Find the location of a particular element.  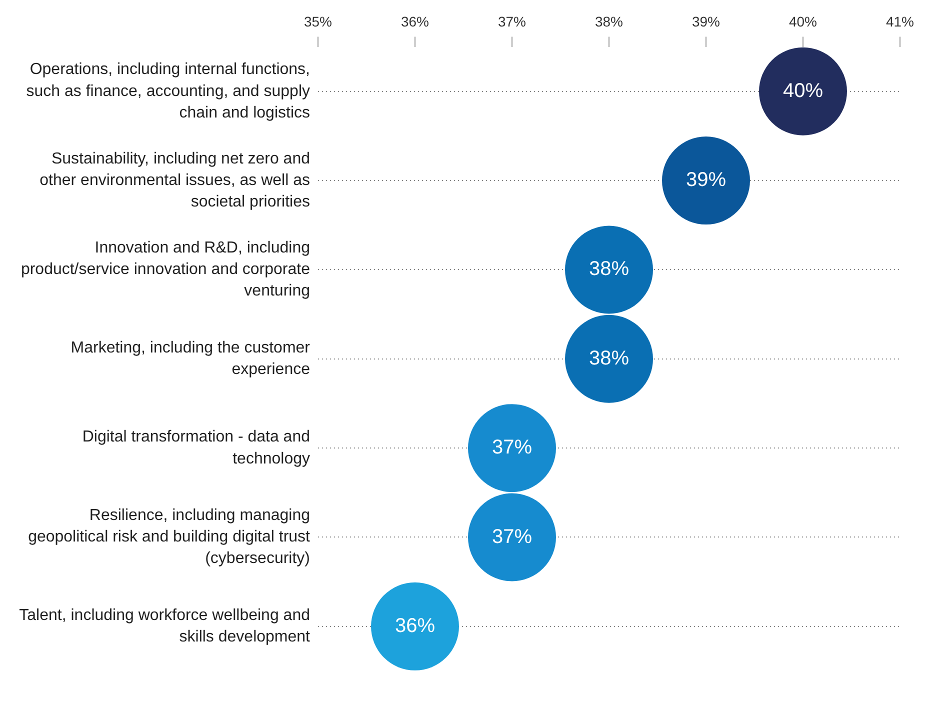

y-tick-label: Sustainability, including net zero and other environmental issues, as well as societal priorities is located at coordinates (175, 180).